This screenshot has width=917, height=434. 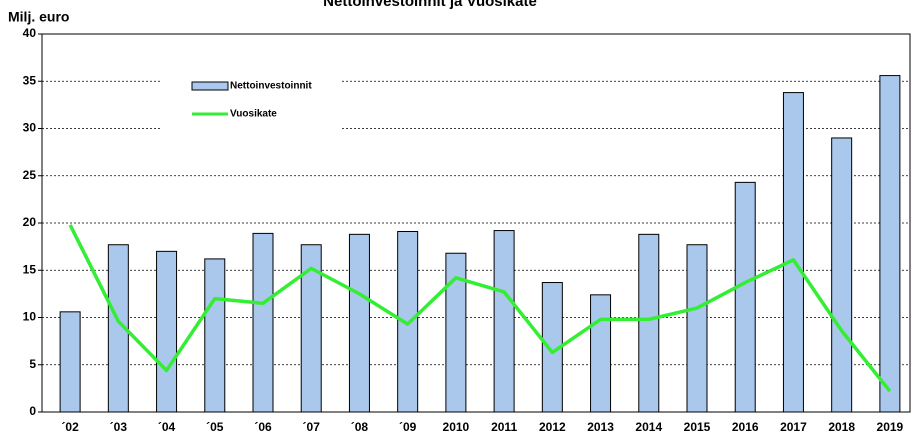 I want to click on legend-swatch, so click(x=210, y=86).